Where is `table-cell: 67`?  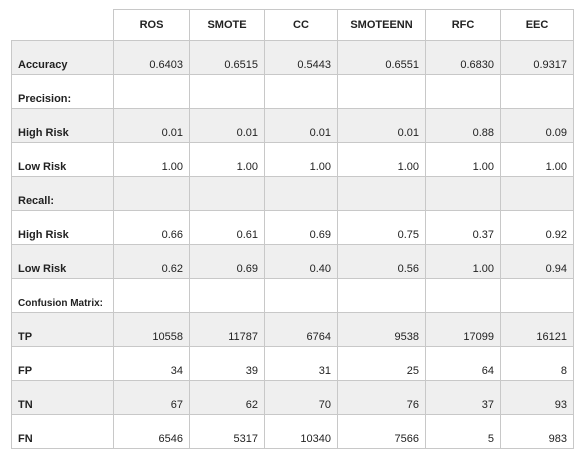 table-cell: 67 is located at coordinates (151, 397).